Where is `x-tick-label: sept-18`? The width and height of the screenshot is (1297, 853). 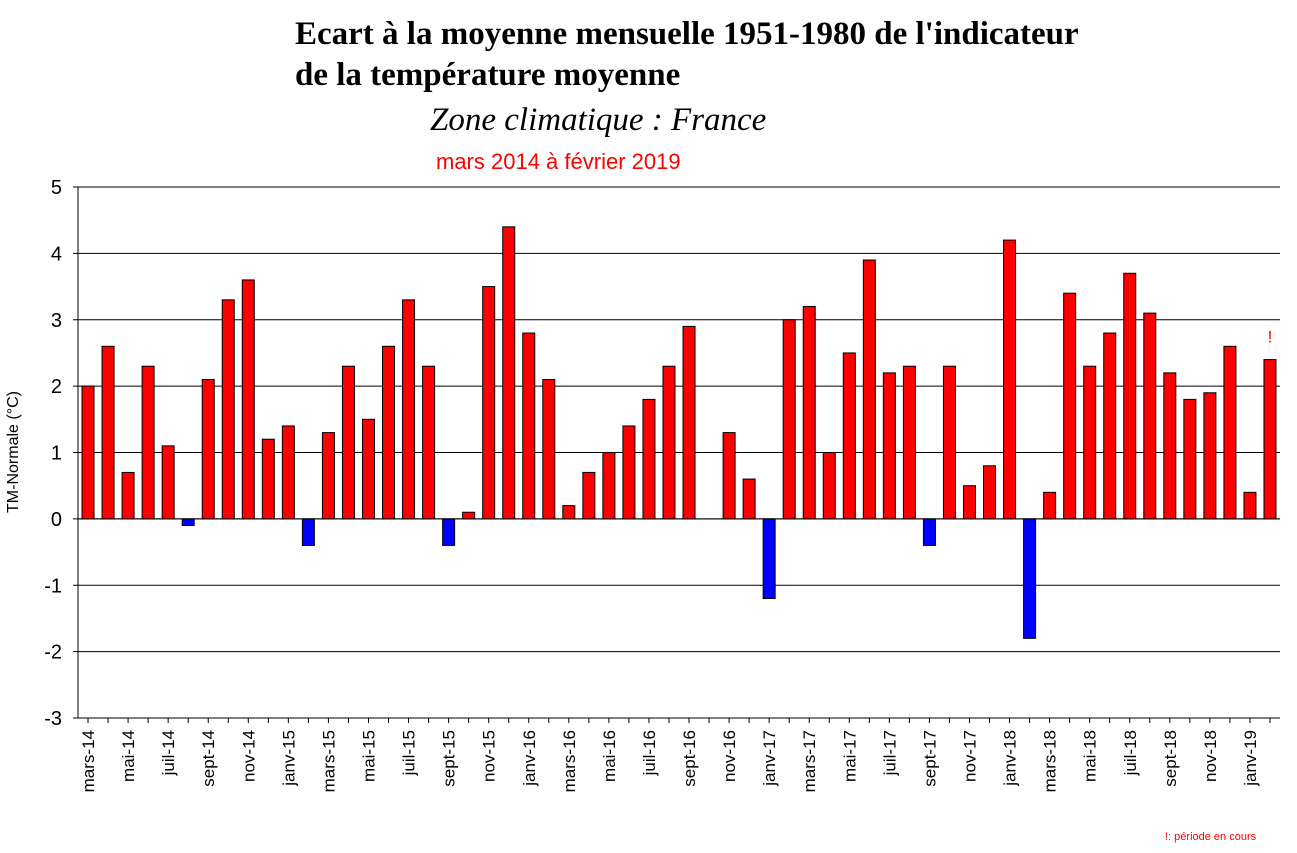 x-tick-label: sept-18 is located at coordinates (1170, 758).